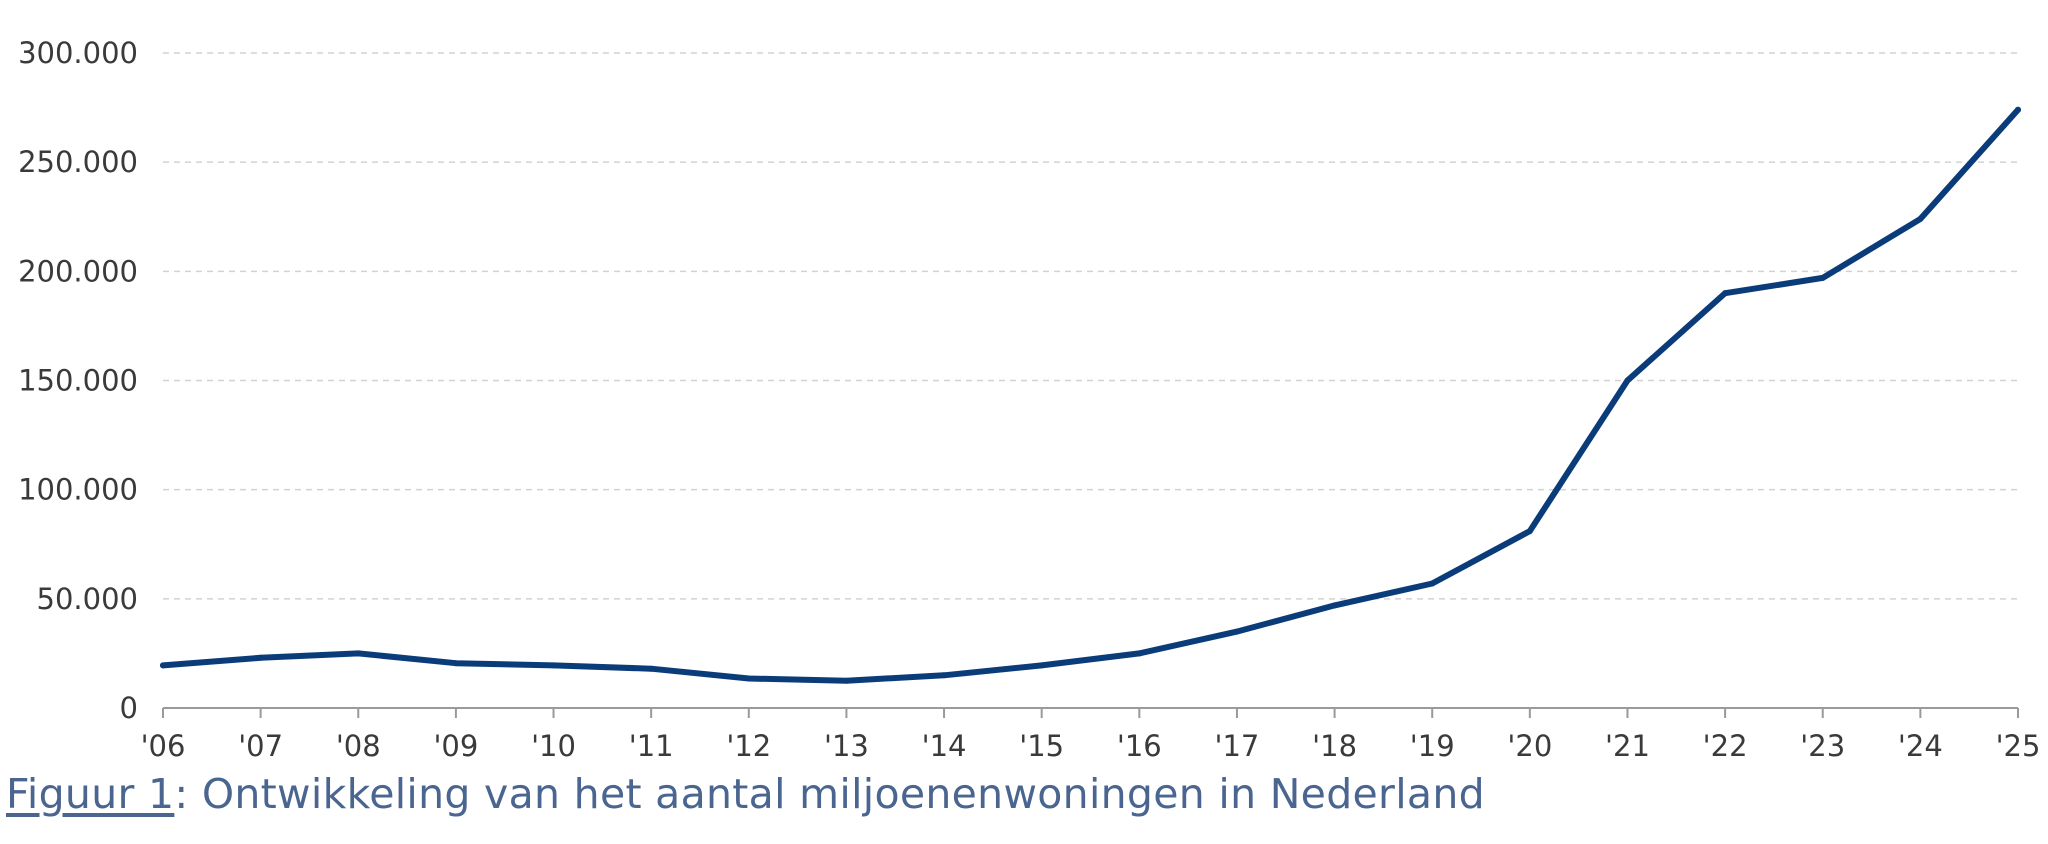 This screenshot has height=844, width=2048. I want to click on x-tick-label: '07, so click(260, 746).